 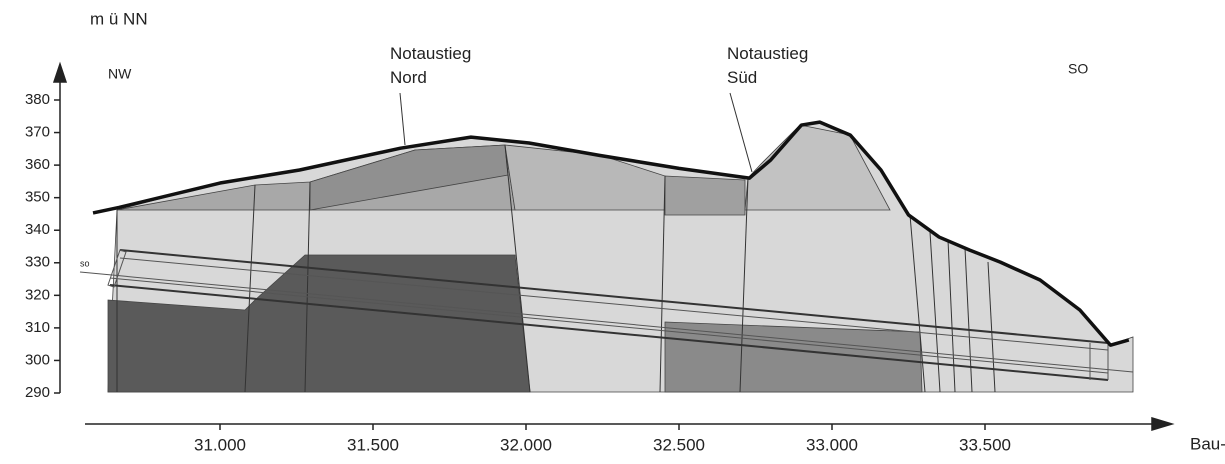 What do you see at coordinates (985, 444) in the screenshot?
I see `x-tick-label: 33.500` at bounding box center [985, 444].